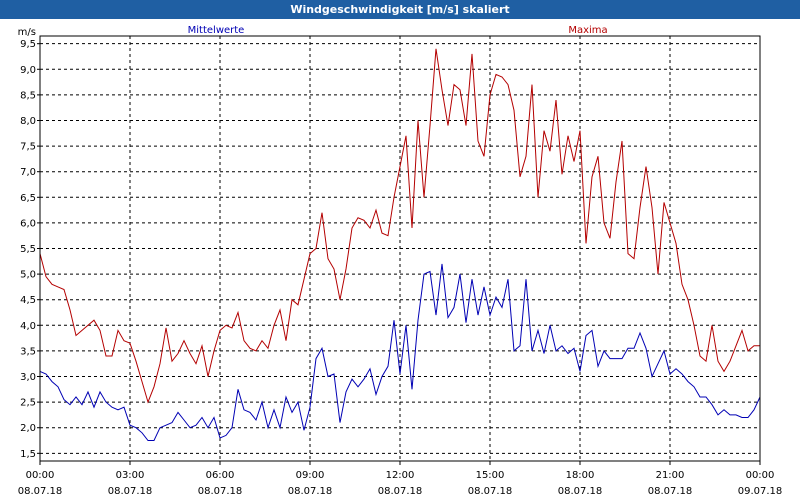 The image size is (800, 500). I want to click on y-tick-label: 9,5, so click(28, 44).